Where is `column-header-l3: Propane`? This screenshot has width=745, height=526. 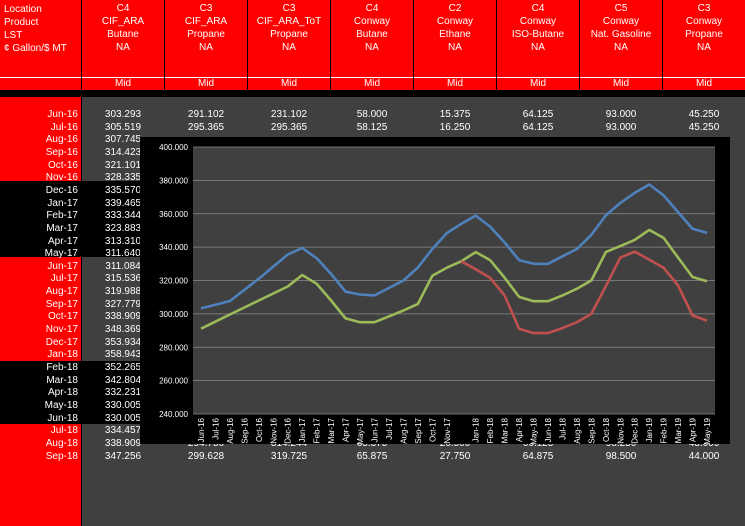 column-header-l3: Propane is located at coordinates (704, 34).